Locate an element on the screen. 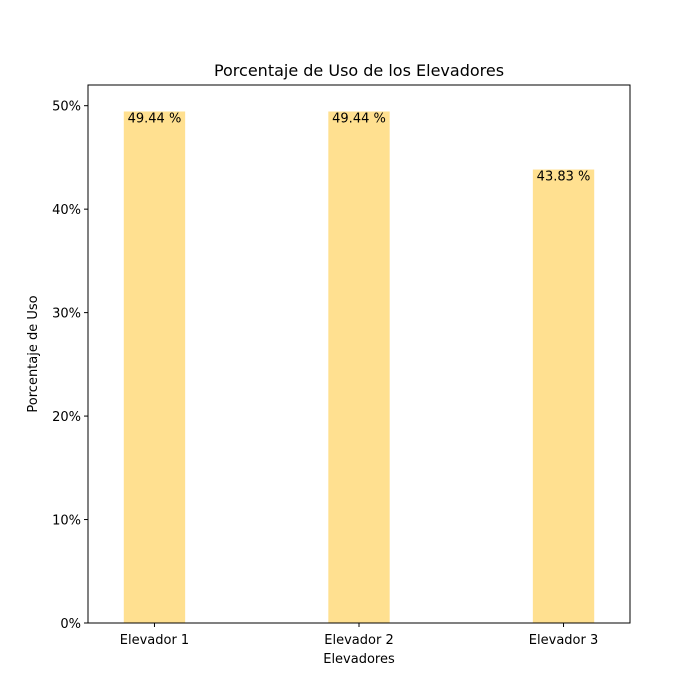 The height and width of the screenshot is (700, 700). y-tick-label-0: 0% is located at coordinates (70, 624).